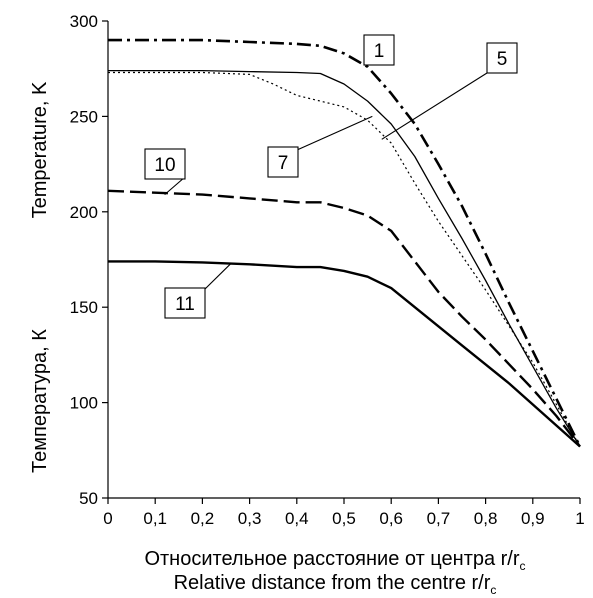  Describe the element at coordinates (250, 518) in the screenshot. I see `x-tick-label: 0,3` at that location.